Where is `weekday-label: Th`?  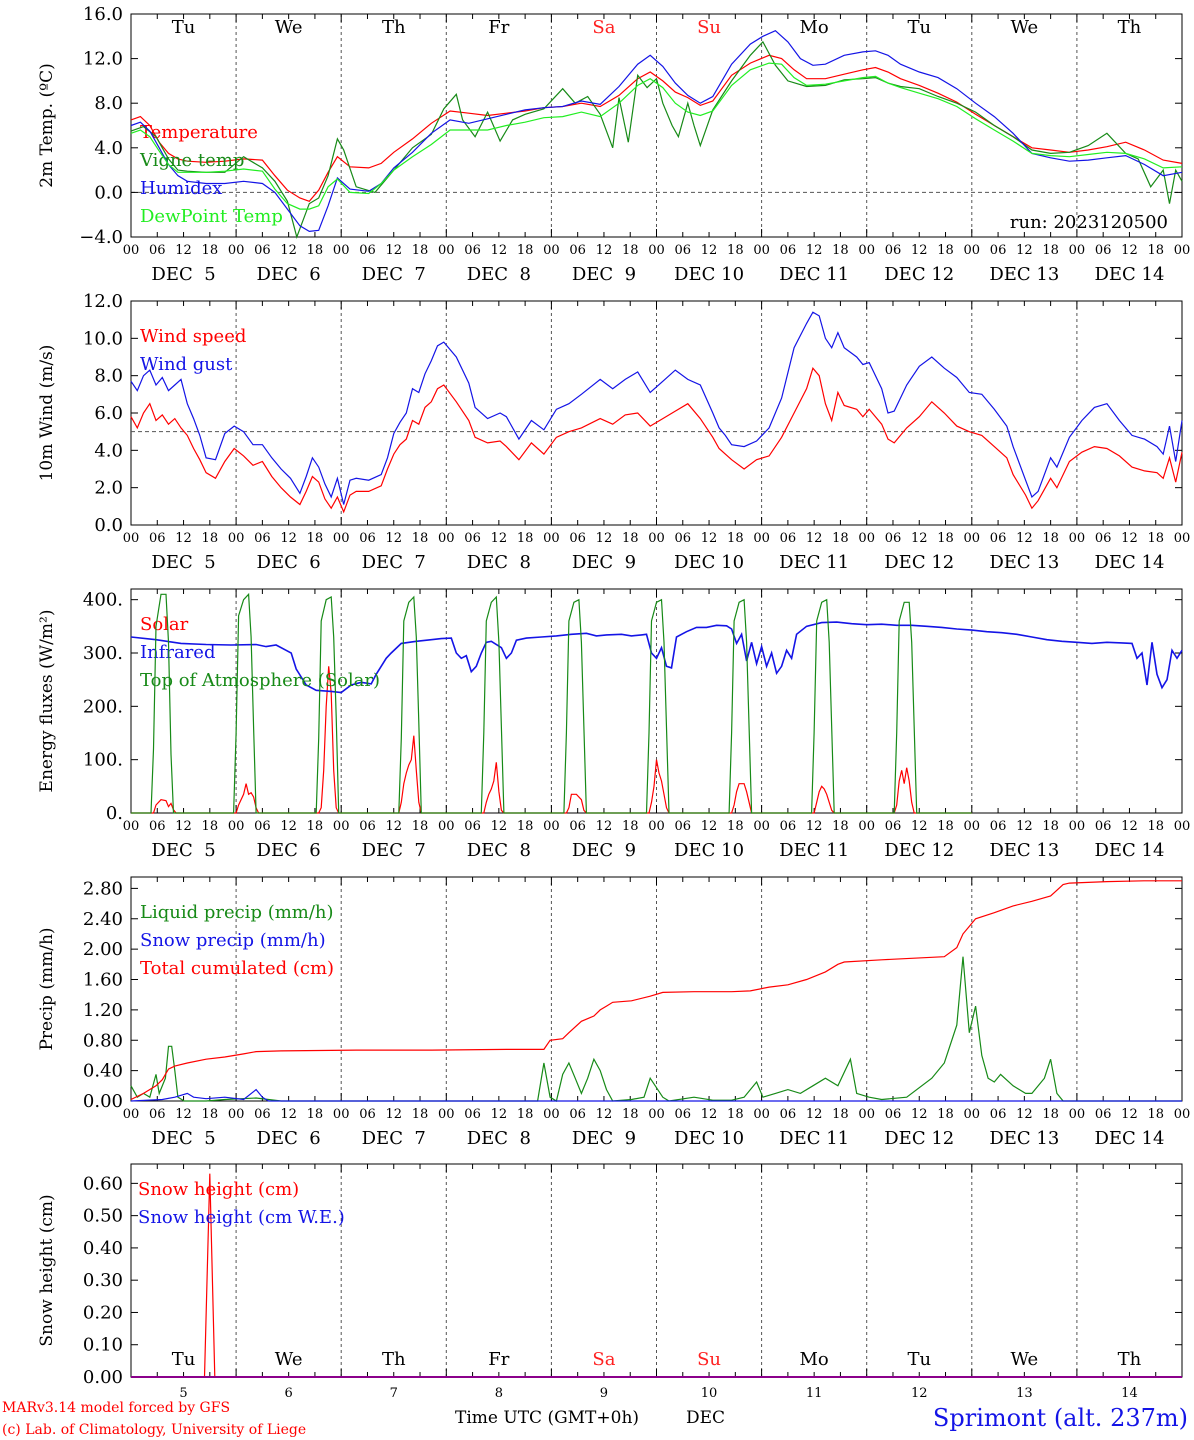
weekday-label: Th is located at coordinates (1130, 27).